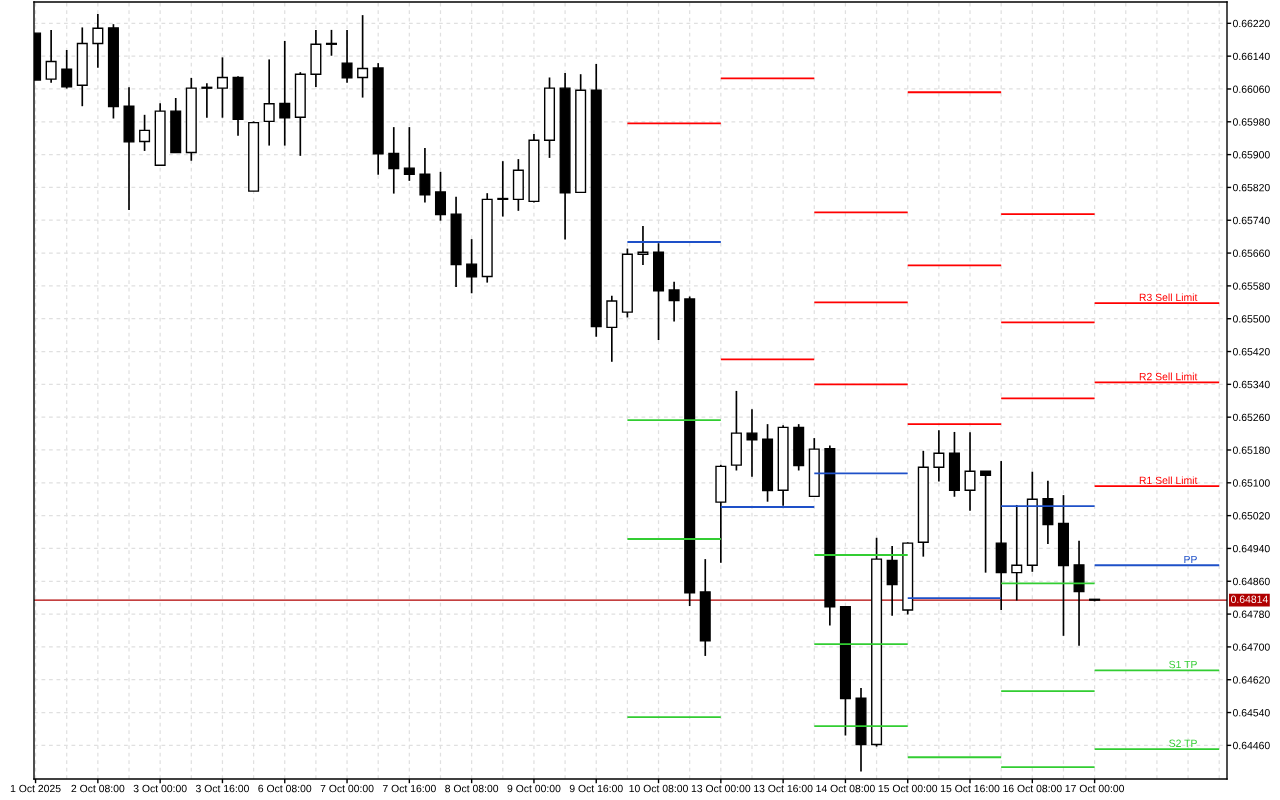 The width and height of the screenshot is (1280, 800). What do you see at coordinates (534, 788) in the screenshot?
I see `x-tick-label: 9 Oct 00:00` at bounding box center [534, 788].